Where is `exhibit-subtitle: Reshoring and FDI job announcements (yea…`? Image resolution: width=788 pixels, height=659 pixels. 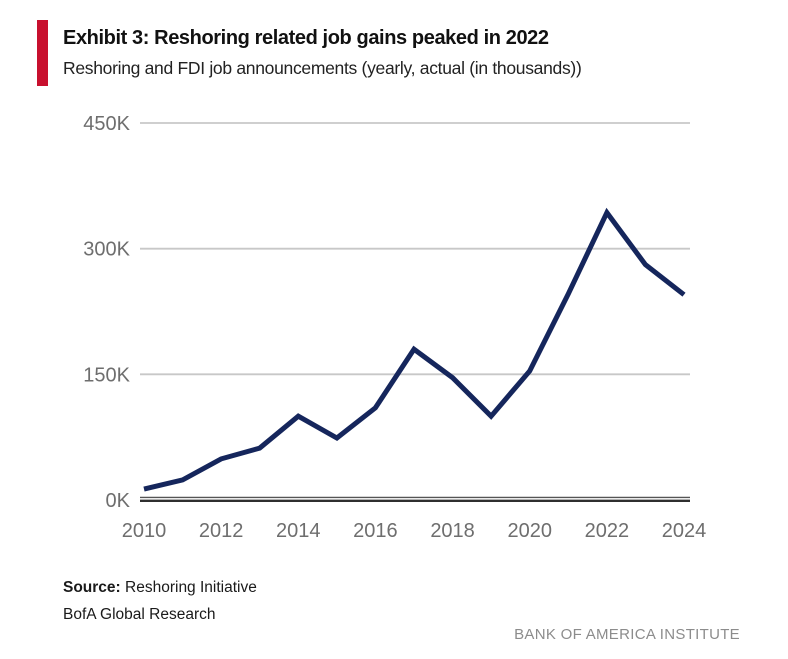 exhibit-subtitle: Reshoring and FDI job announcements (yea… is located at coordinates (322, 68).